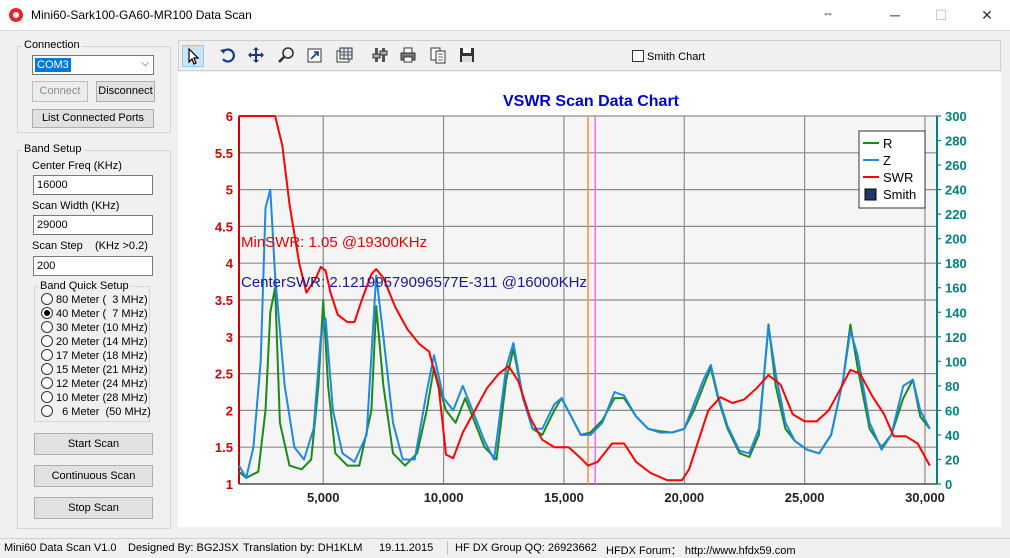 Image resolution: width=1010 pixels, height=558 pixels. I want to click on legend-label: R, so click(887, 143).